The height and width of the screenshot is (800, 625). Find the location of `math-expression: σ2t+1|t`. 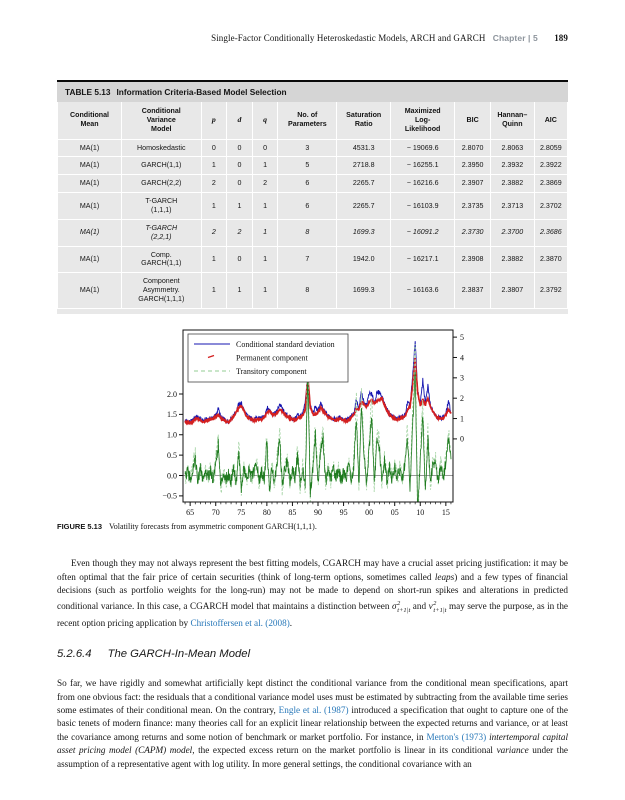

math-expression: σ2t+1|t is located at coordinates (401, 607).